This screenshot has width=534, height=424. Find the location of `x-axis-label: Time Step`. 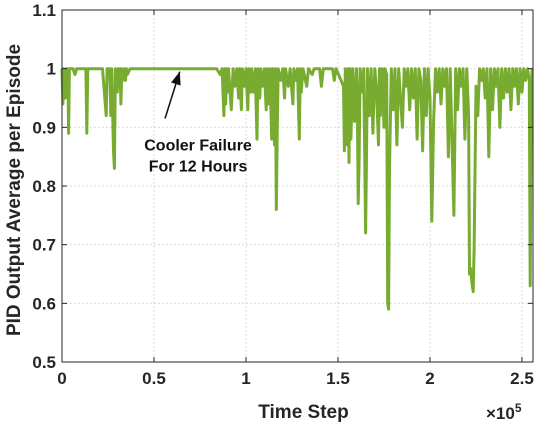

x-axis-label: Time Step is located at coordinates (303, 412).